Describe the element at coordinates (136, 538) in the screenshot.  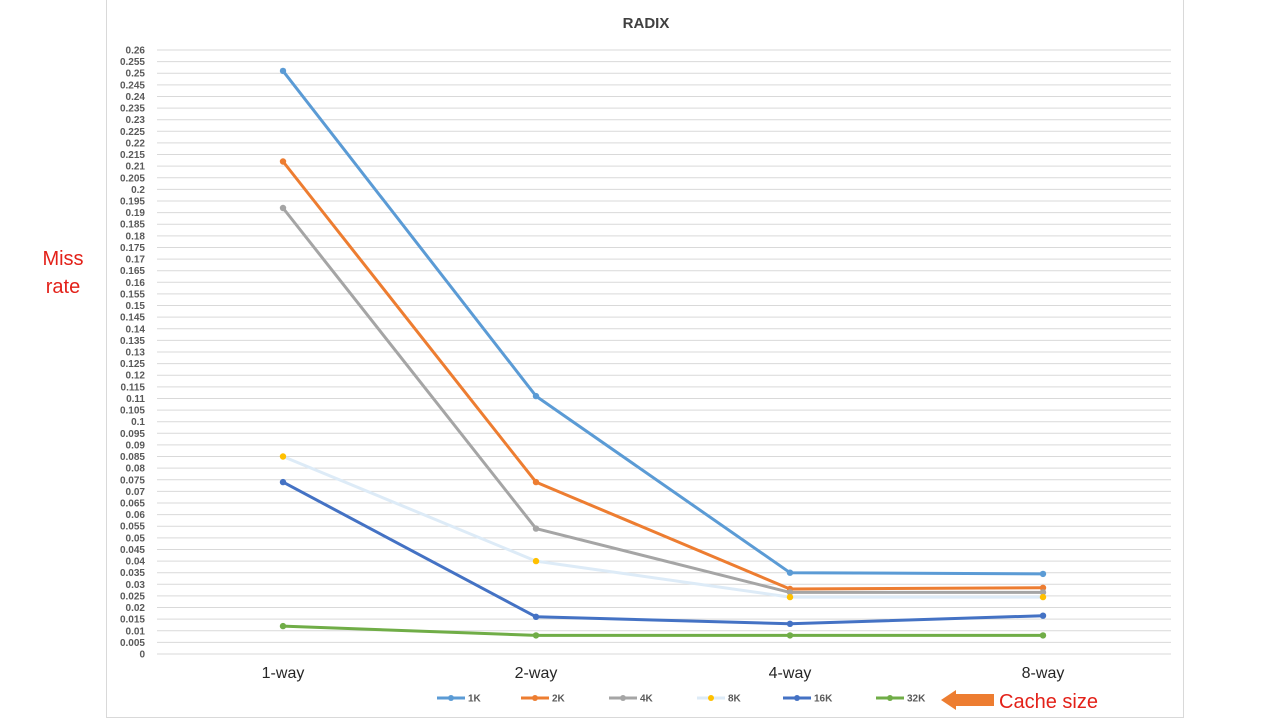
I see `y-tick-label: 0.05` at that location.